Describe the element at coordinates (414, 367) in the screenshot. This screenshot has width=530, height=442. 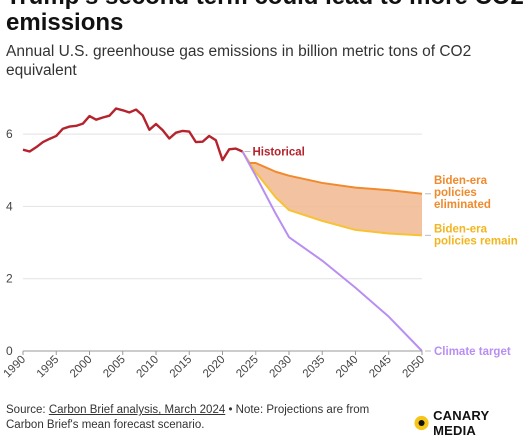
I see `x-tick-label-2050: 2050` at that location.